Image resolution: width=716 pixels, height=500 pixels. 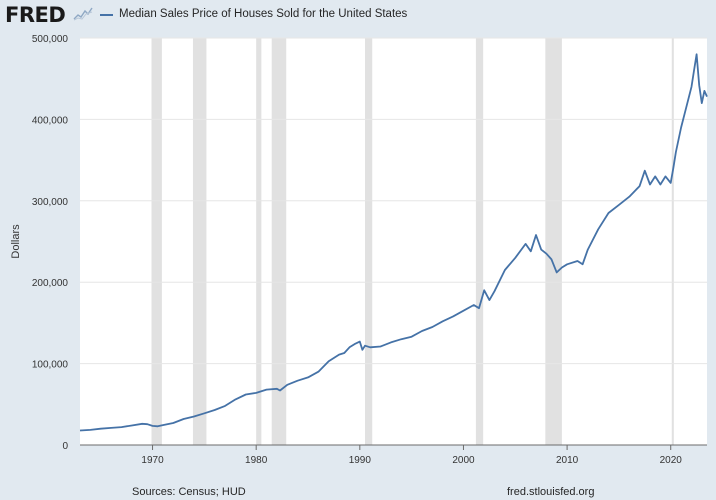 I want to click on legend-series-swatch, so click(x=106, y=15).